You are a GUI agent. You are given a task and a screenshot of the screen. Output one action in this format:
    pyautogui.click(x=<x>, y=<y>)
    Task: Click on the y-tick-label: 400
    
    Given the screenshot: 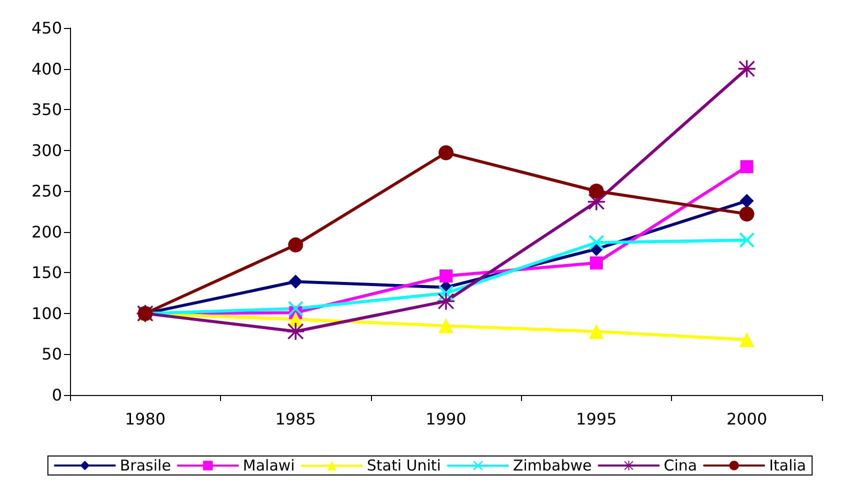 What is the action you would take?
    pyautogui.click(x=46, y=68)
    